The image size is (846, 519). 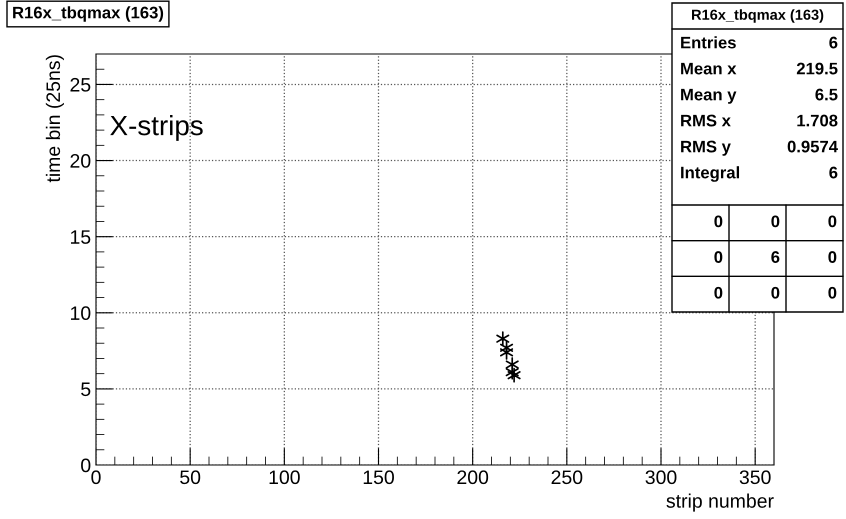 I want to click on y-tick-label: 15, so click(x=80, y=237).